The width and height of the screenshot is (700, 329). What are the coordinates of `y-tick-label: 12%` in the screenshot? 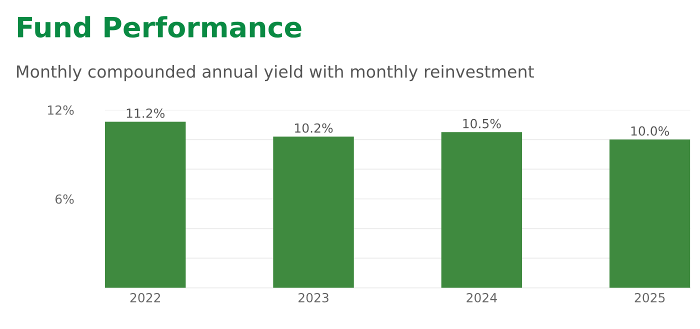 It's located at (61, 110).